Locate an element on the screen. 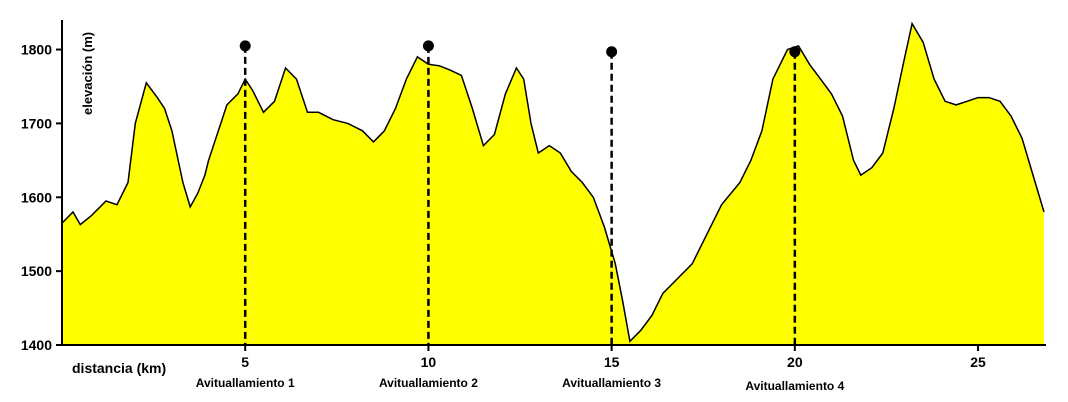 The image size is (1068, 402). aid-station-label: Avituallamiento 3 is located at coordinates (611, 383).